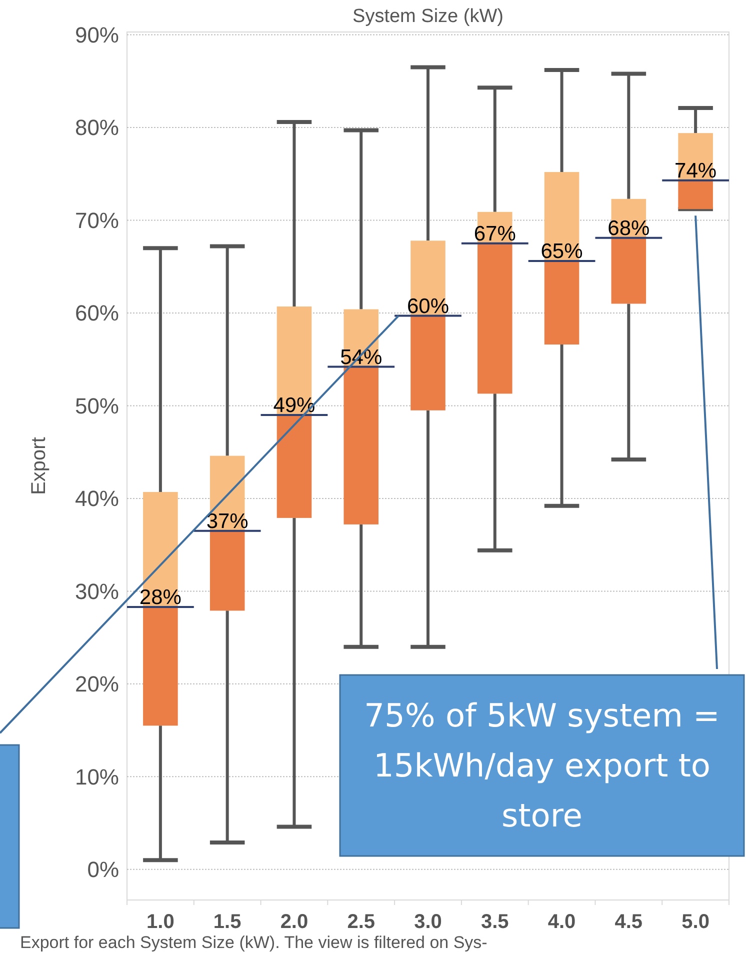 Image resolution: width=746 pixels, height=964 pixels. Describe the element at coordinates (227, 922) in the screenshot. I see `x-tick-label: 1.5` at that location.